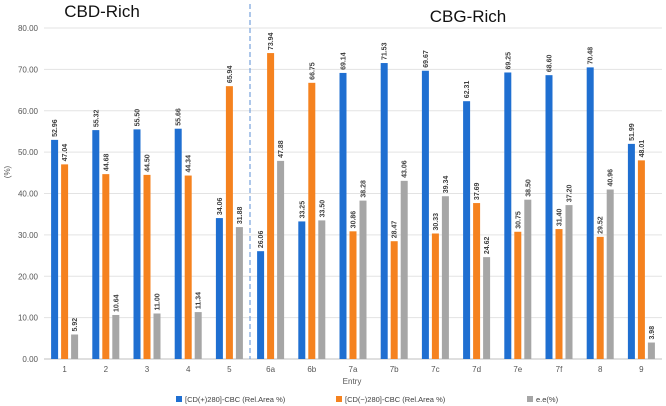 Image resolution: width=666 pixels, height=406 pixels. Describe the element at coordinates (395, 230) in the screenshot. I see `bar-data-label: 28.47` at that location.